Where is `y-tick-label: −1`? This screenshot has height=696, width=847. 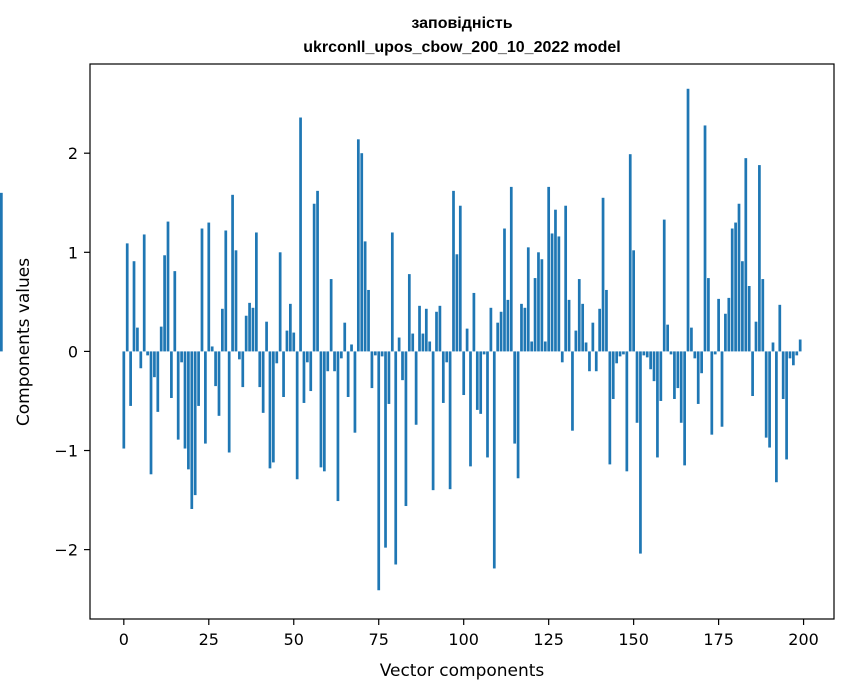 y-tick-label: −1 is located at coordinates (66, 451).